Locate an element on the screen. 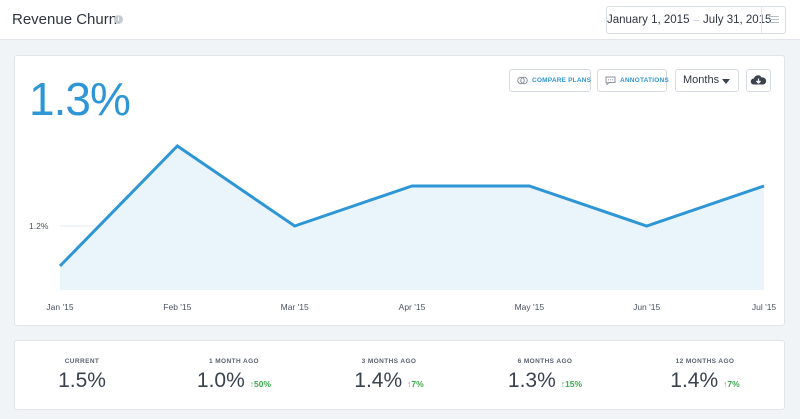 This screenshot has width=800, height=419. x-tick-label: May '15 is located at coordinates (530, 307).